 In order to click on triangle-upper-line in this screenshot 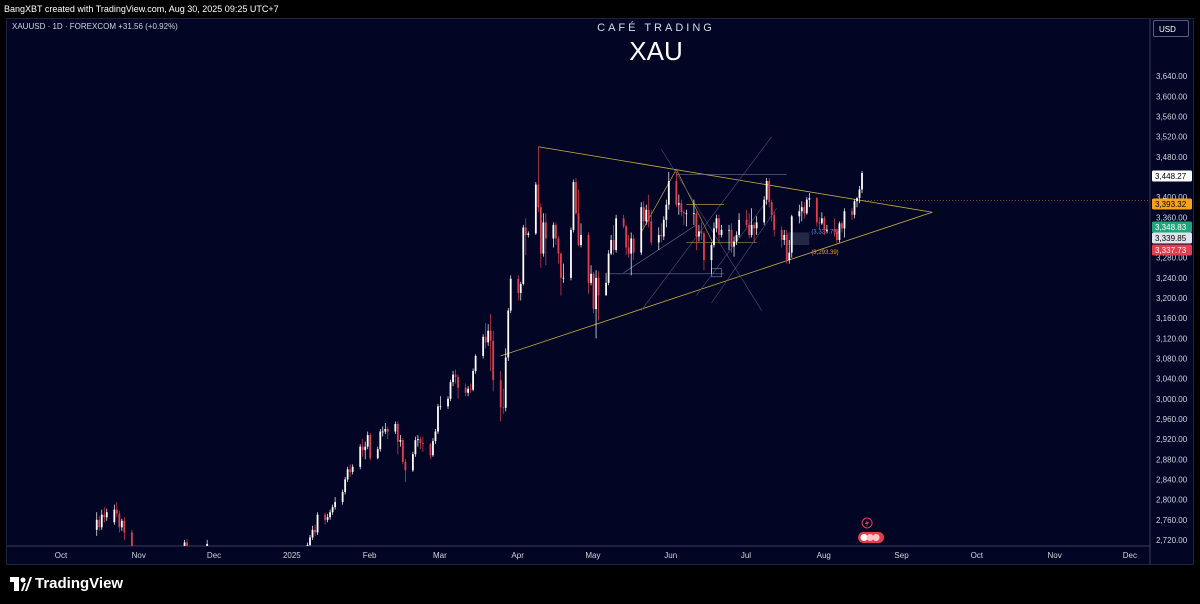, I will do `click(735, 179)`.